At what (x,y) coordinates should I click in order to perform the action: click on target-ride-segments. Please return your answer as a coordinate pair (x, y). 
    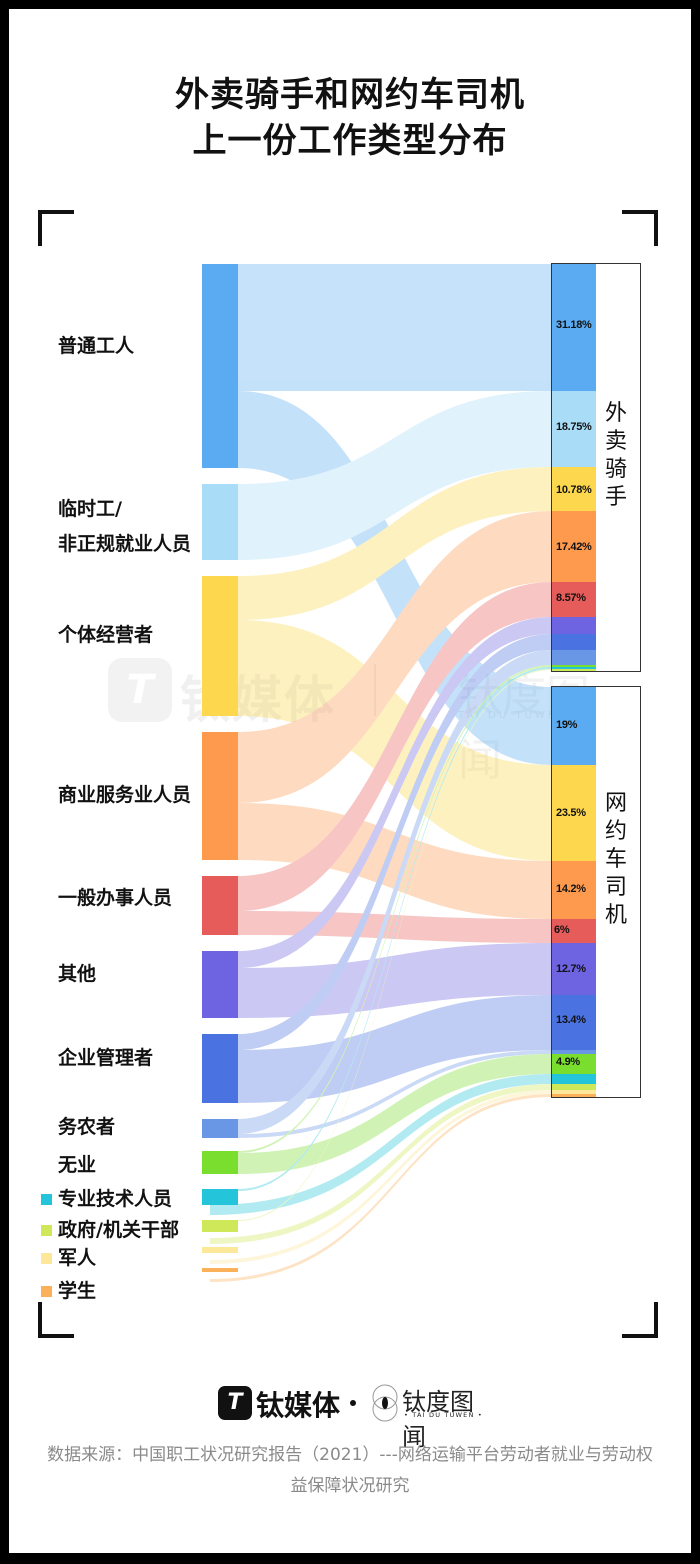
    Looking at the image, I should click on (574, 892).